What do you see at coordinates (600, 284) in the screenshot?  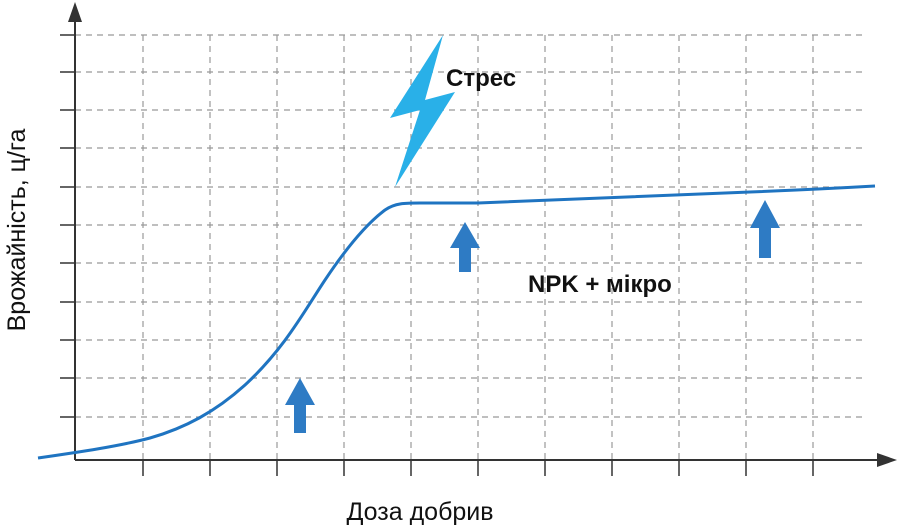 I see `treatment-label: NPK + мікро` at bounding box center [600, 284].